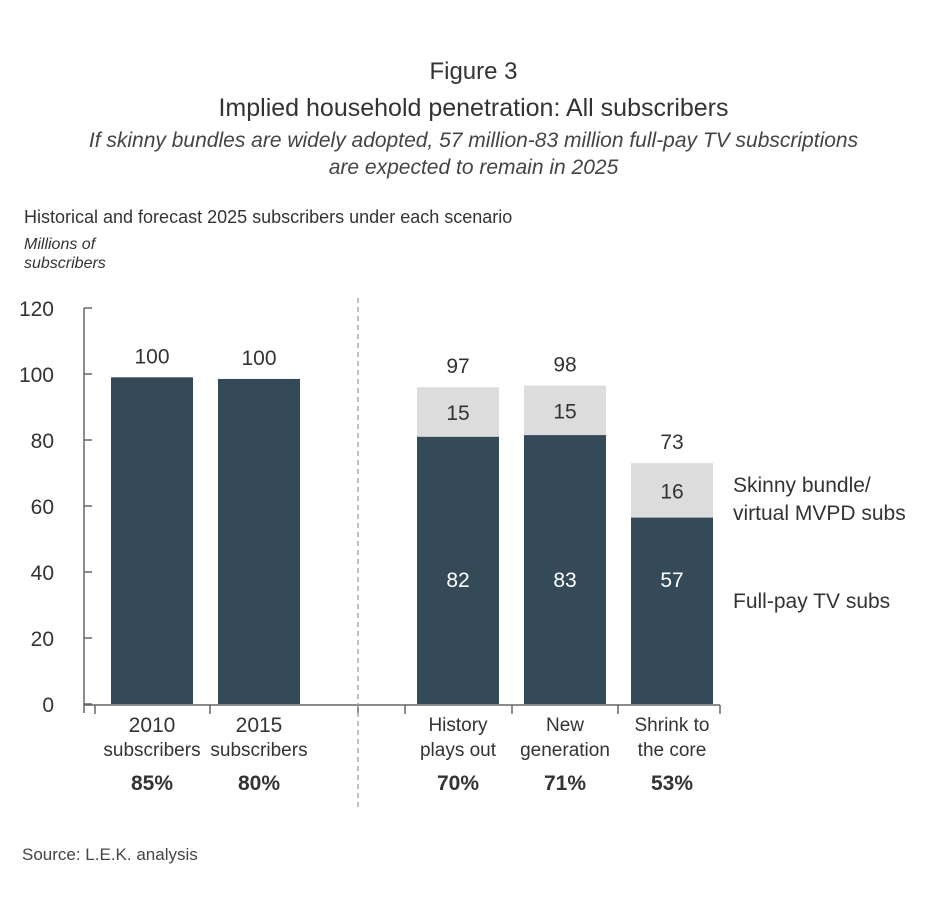 The height and width of the screenshot is (900, 947). What do you see at coordinates (259, 725) in the screenshot?
I see `x-category-label-1-line-1: 2015` at bounding box center [259, 725].